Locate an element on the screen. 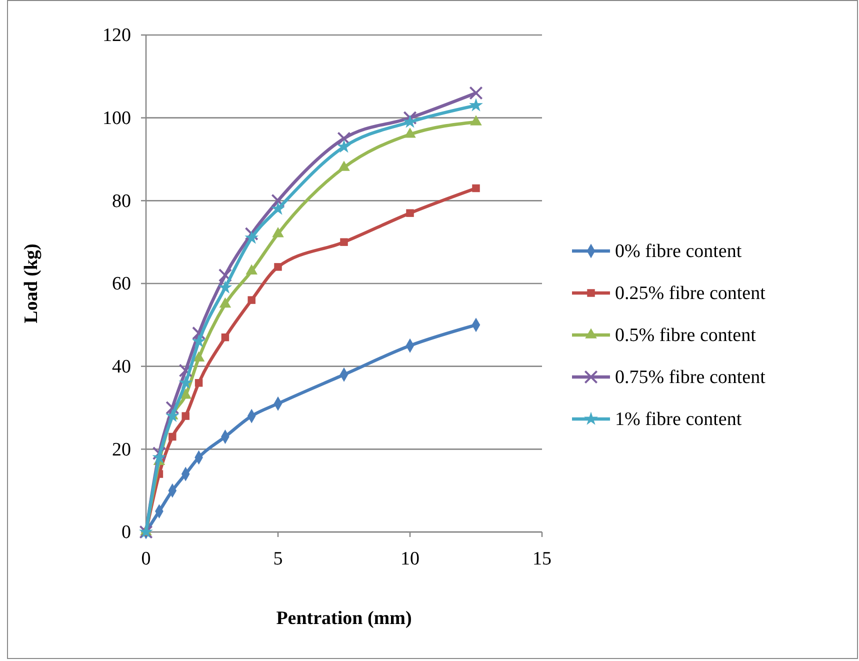 This screenshot has width=859, height=661. y-tick-label: 20 is located at coordinates (121, 449).